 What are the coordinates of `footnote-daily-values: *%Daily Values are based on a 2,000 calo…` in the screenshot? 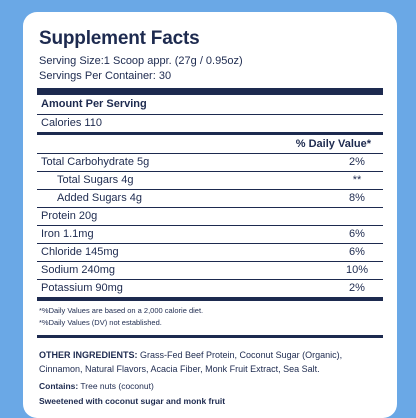 It's located at (121, 310).